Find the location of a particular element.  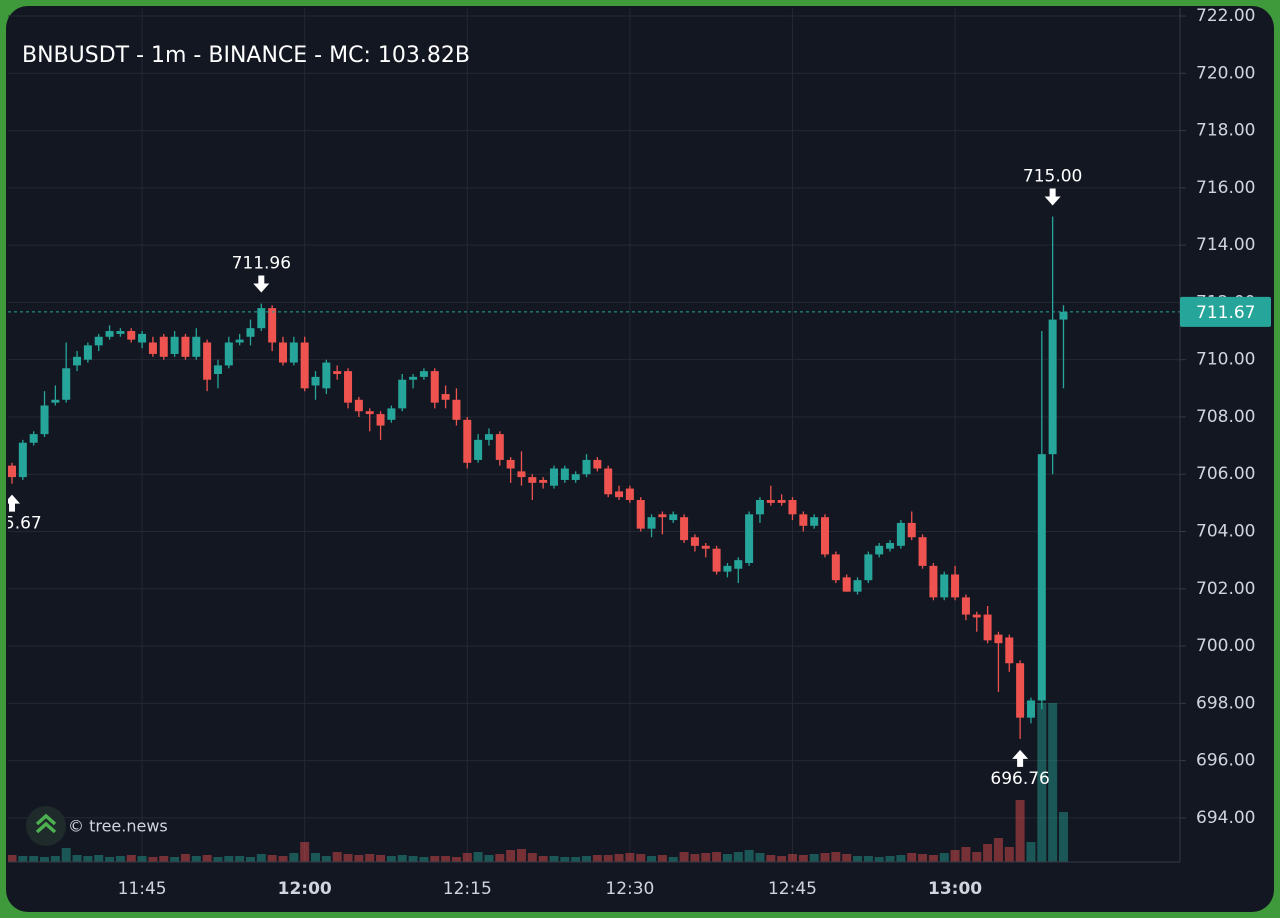

x-tick-label: 13:00 is located at coordinates (955, 889).